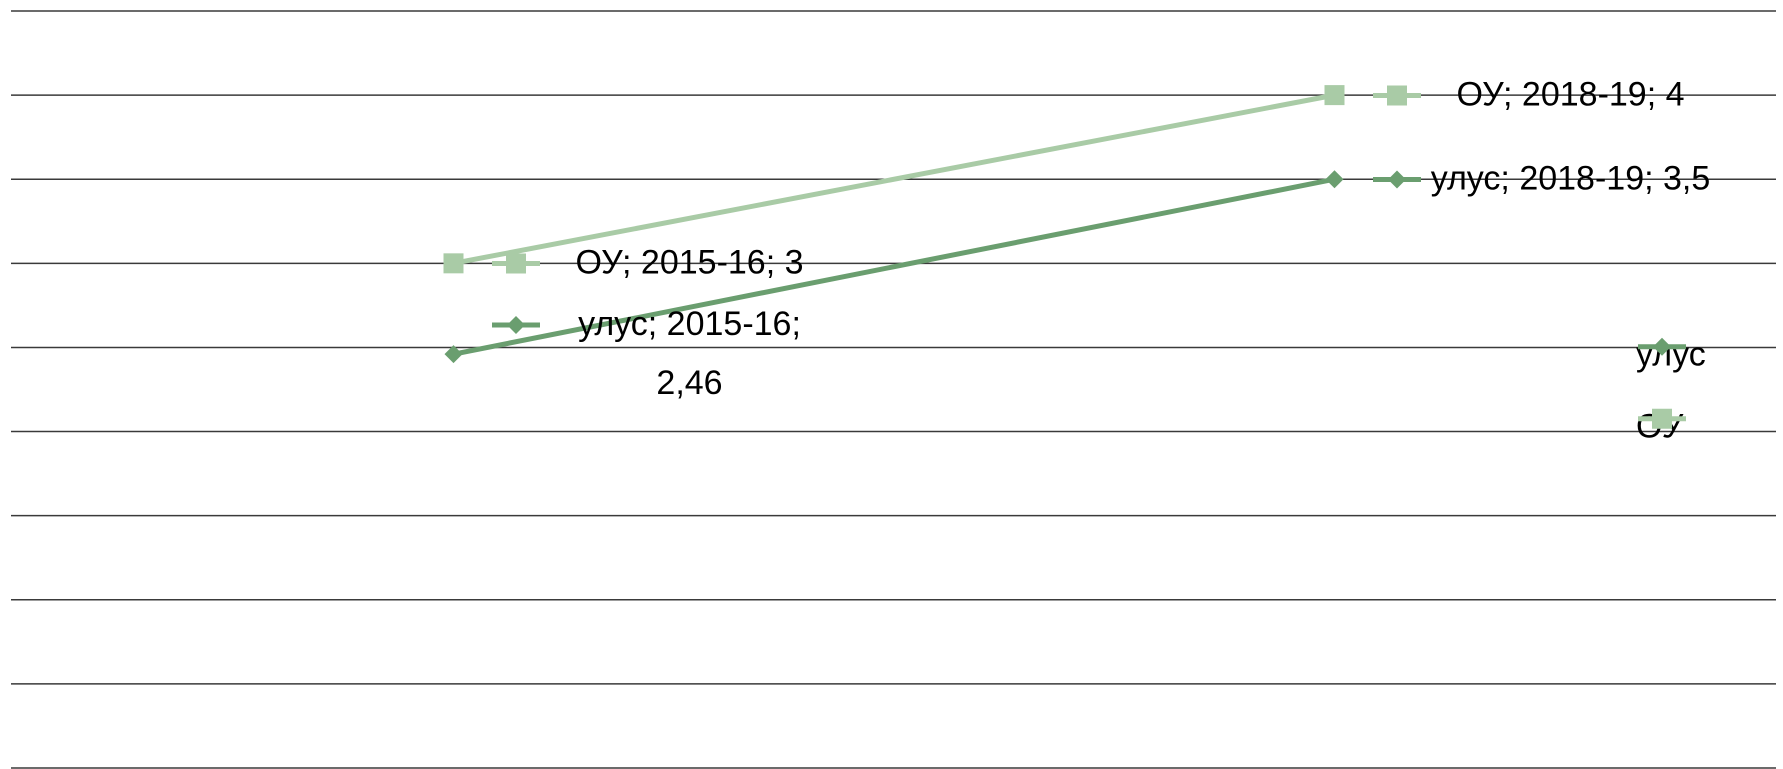 This screenshot has height=769, width=1783. I want to click on legend-entry: улус, so click(1671, 354).